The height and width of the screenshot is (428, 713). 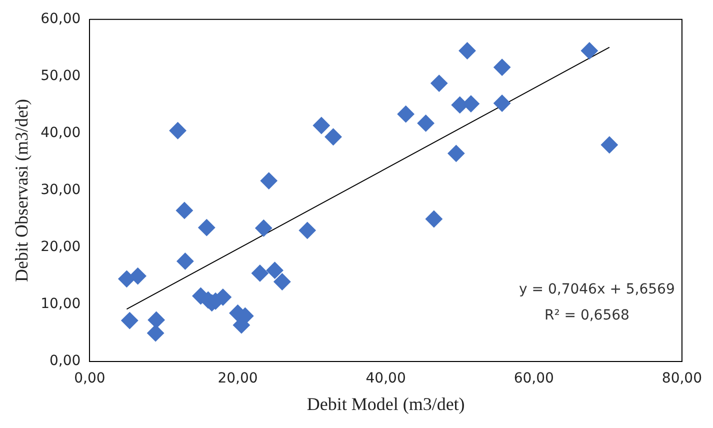 I want to click on annotation: R² = 0,6568, so click(x=587, y=315).